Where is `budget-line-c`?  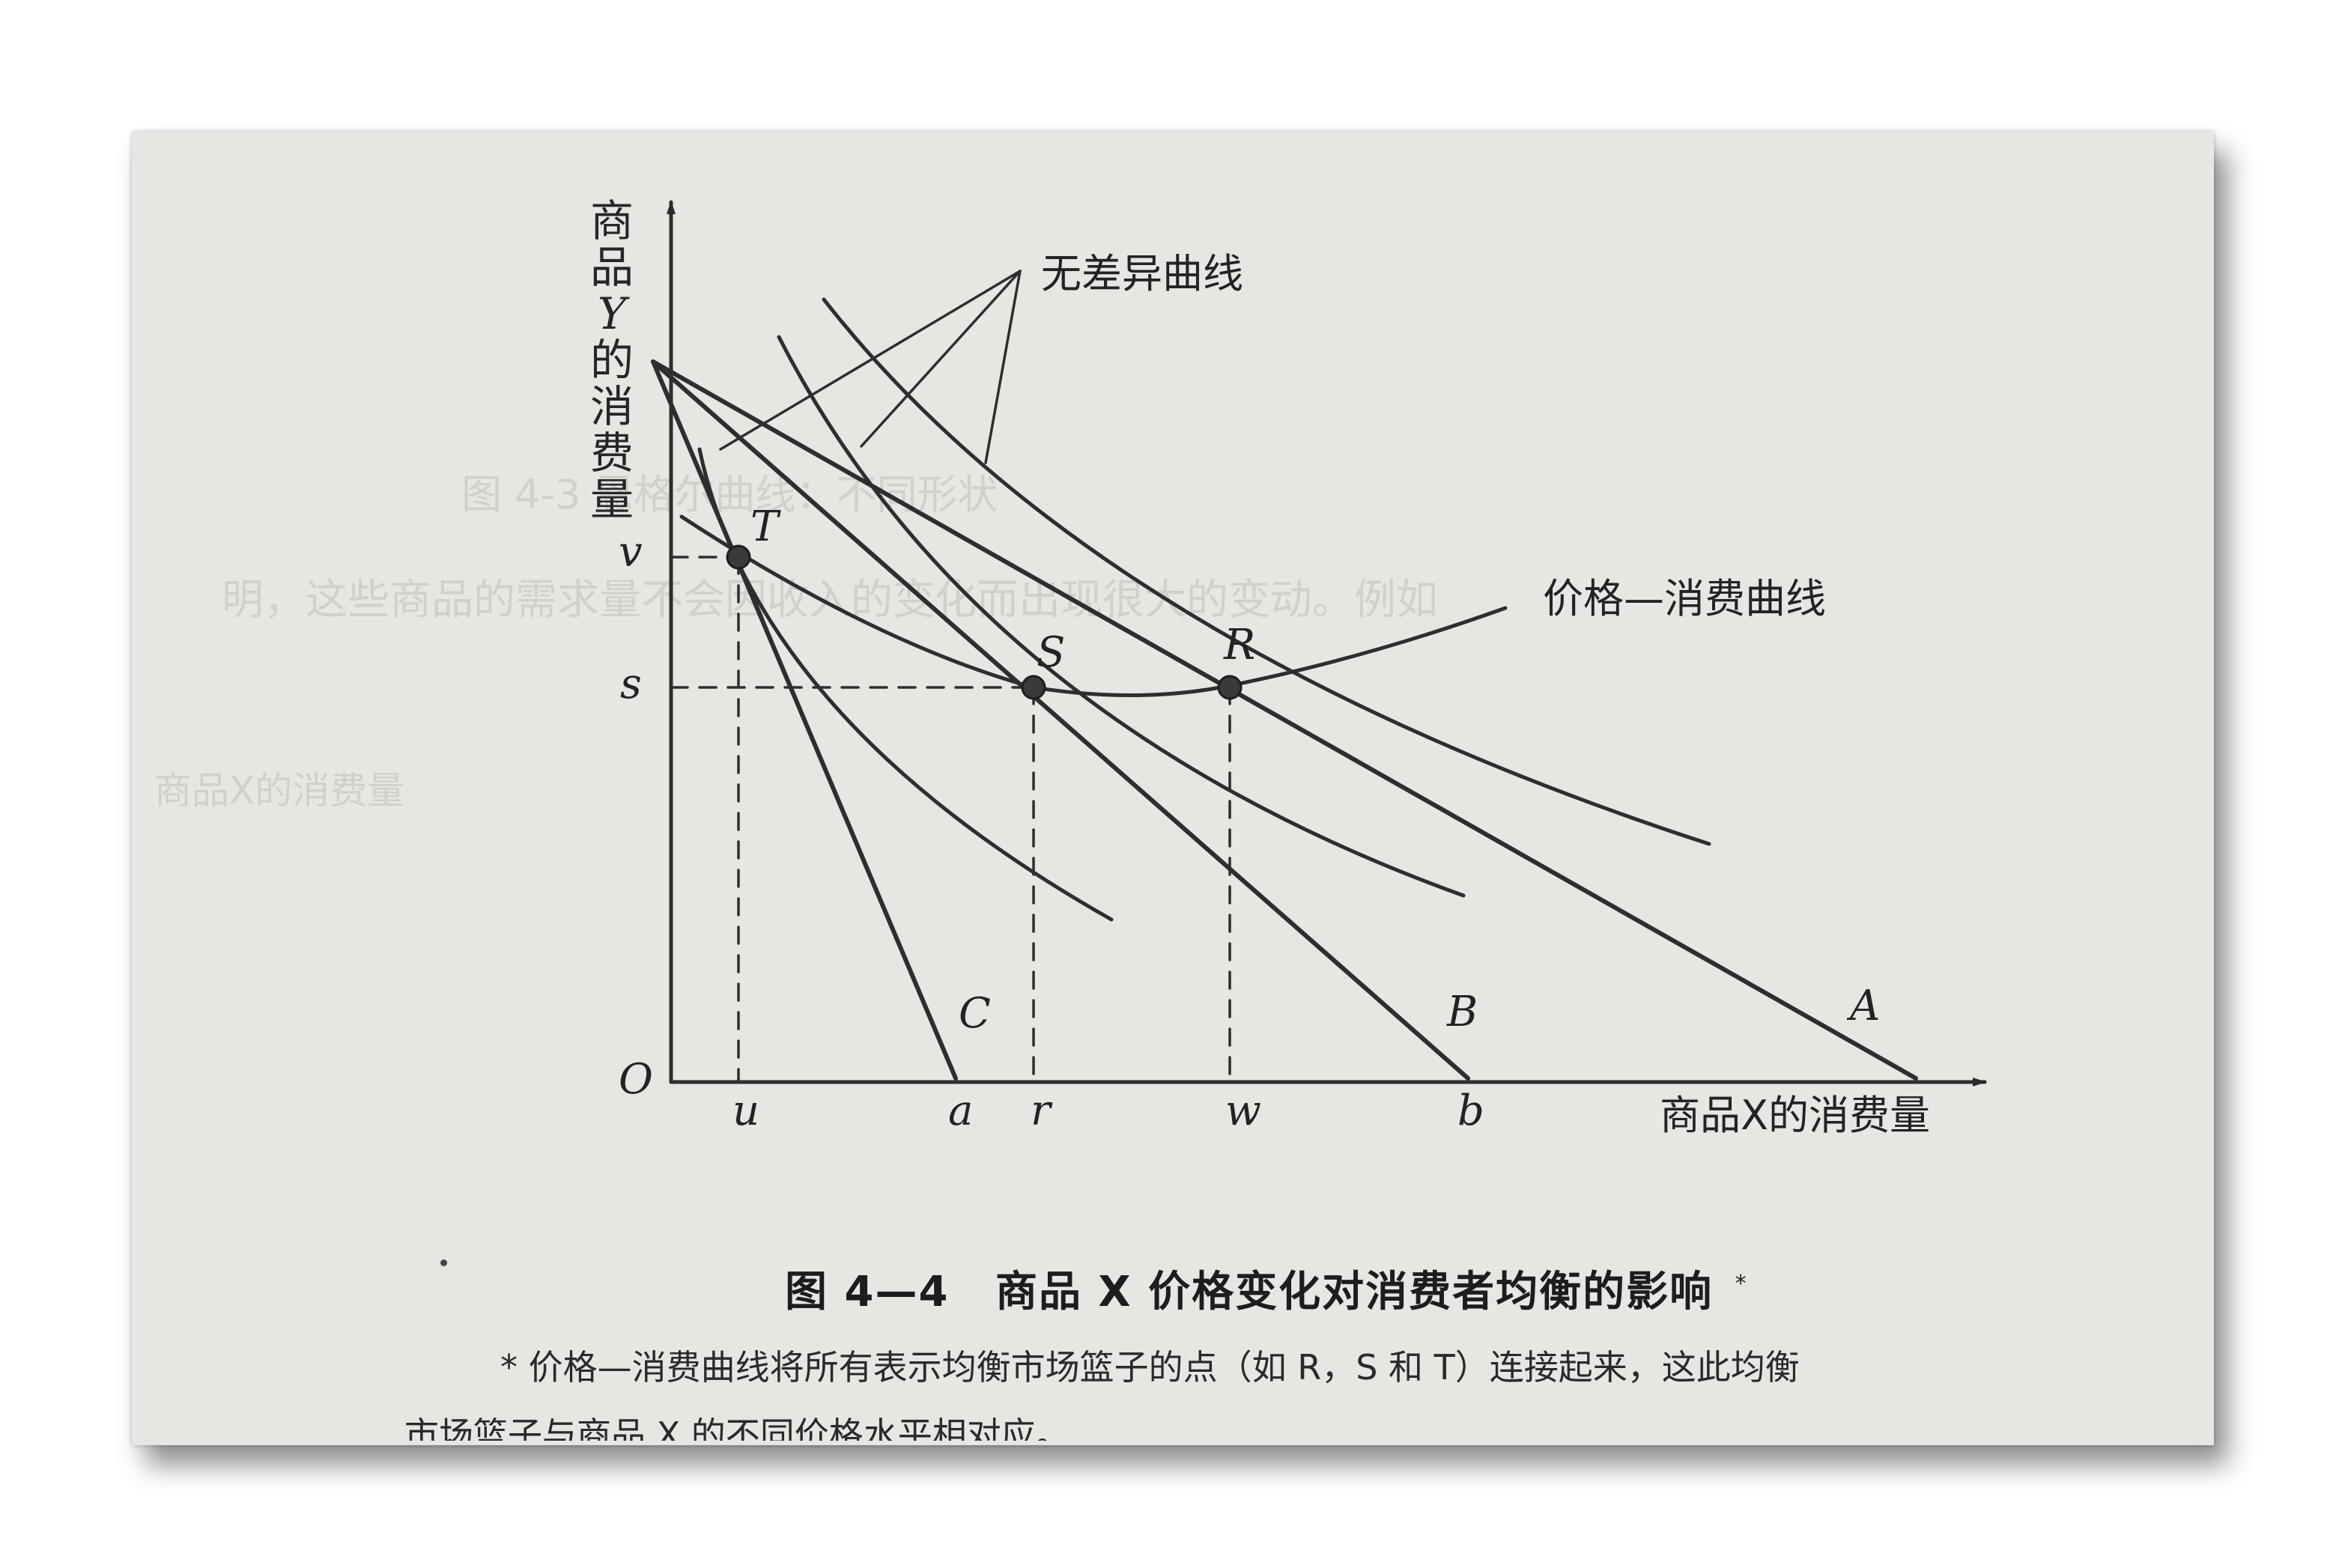 budget-line-c is located at coordinates (805, 720).